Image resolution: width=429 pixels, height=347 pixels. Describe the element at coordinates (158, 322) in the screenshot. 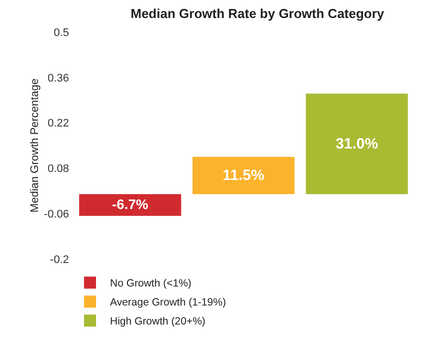

I see `legend-label: High Growth (20+%)` at that location.